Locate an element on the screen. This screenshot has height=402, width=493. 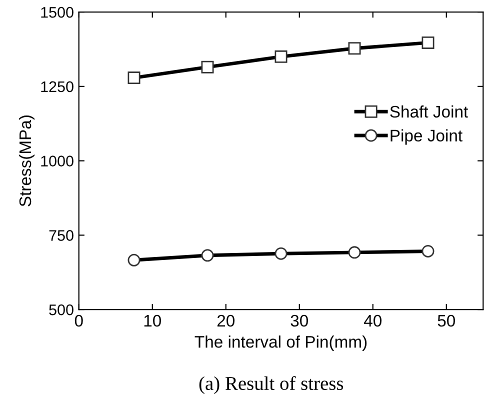
legend-label: Shaft Joint is located at coordinates (429, 111).